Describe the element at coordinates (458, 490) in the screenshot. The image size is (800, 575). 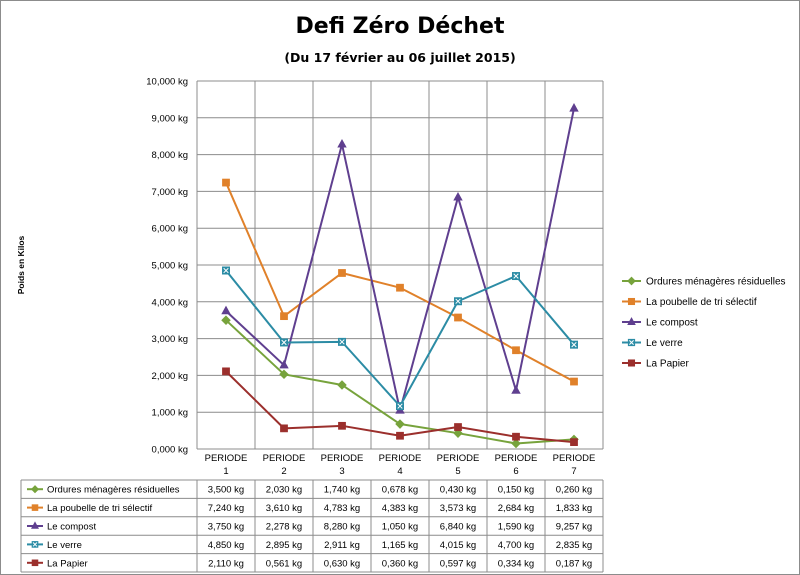
I see `table-cell: 0,430 kg` at that location.